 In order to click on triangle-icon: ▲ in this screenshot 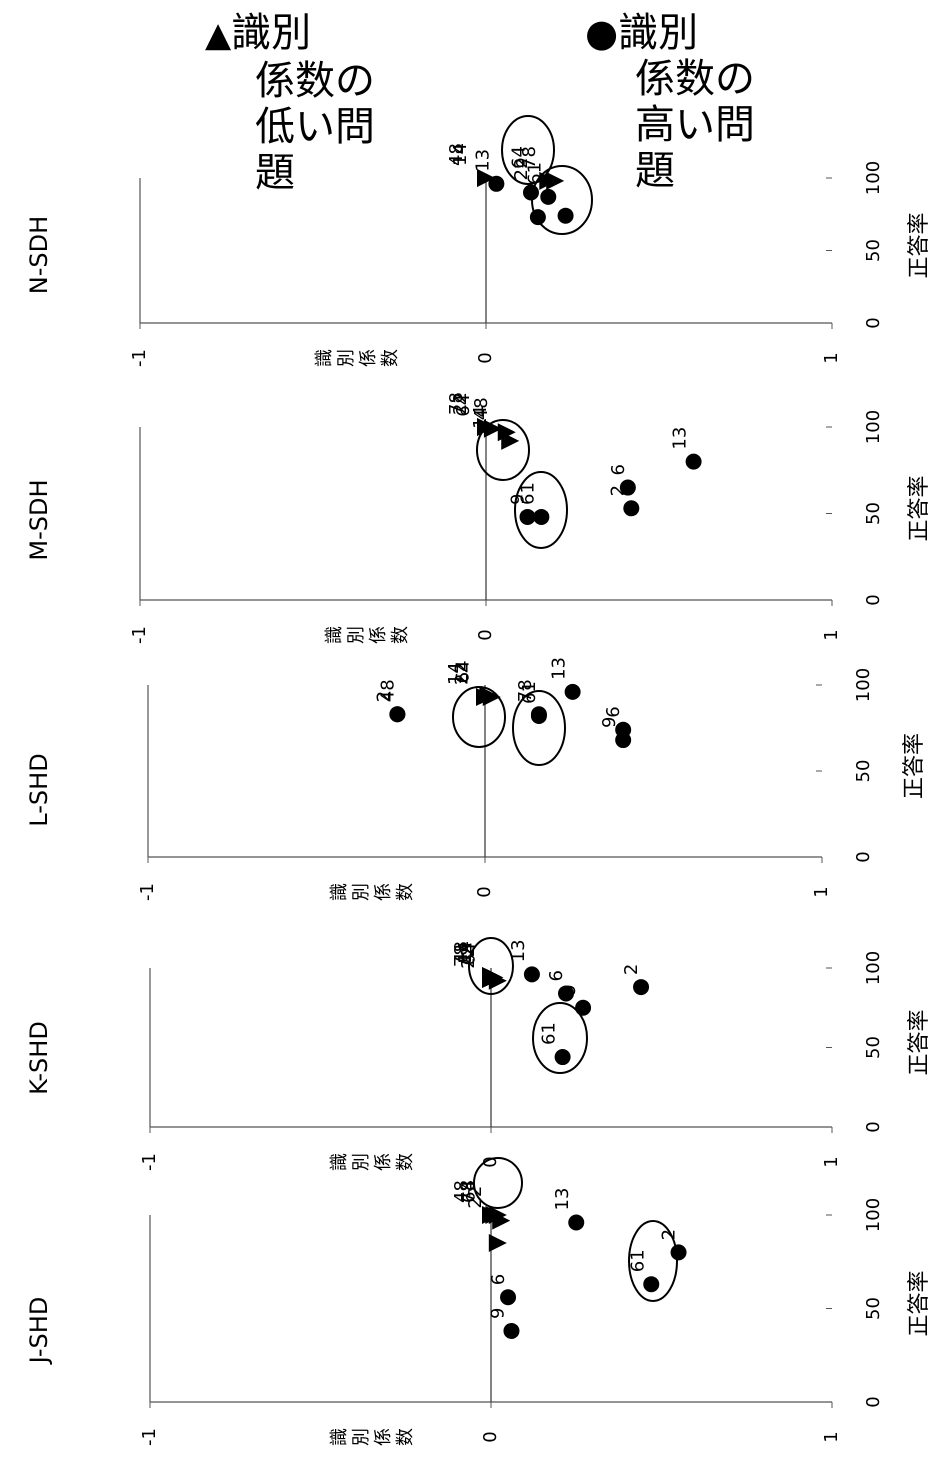, I will do `click(218, 35)`.